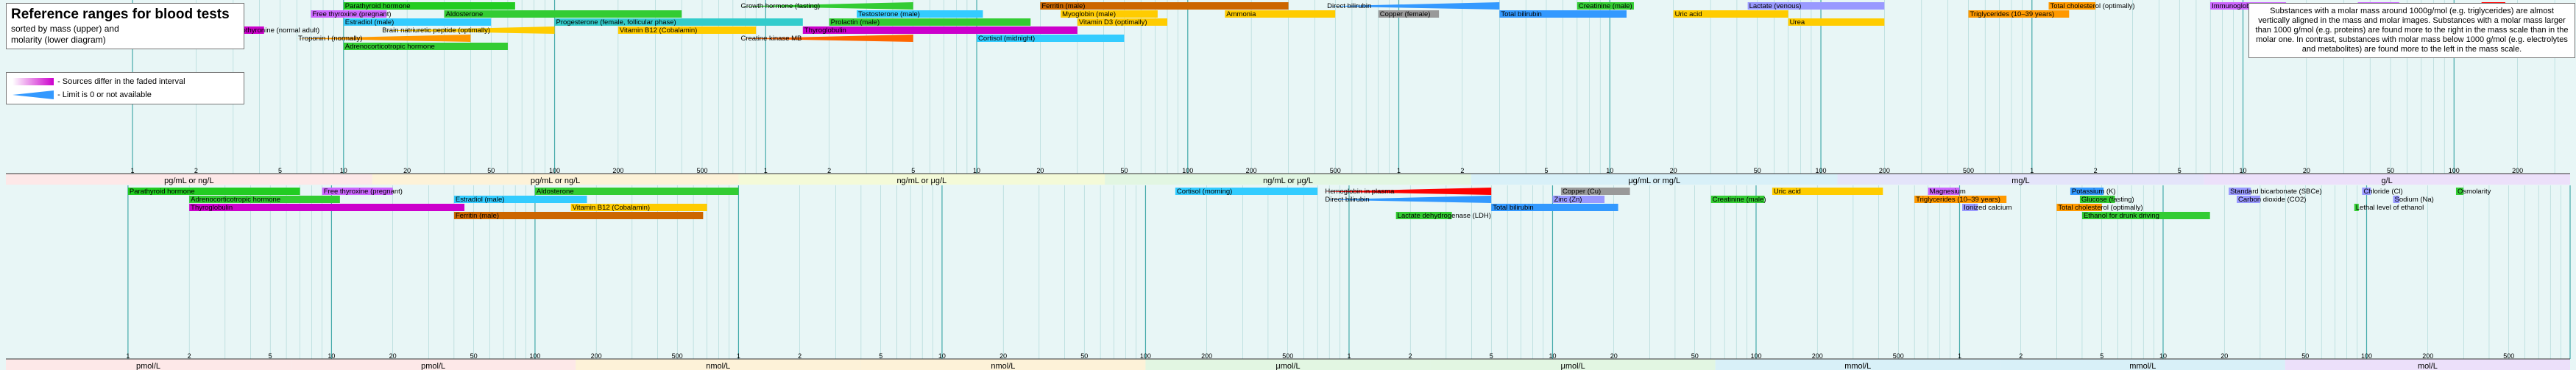  Describe the element at coordinates (1109, 14) in the screenshot. I see `range-bar: Myoglobin (male)` at that location.